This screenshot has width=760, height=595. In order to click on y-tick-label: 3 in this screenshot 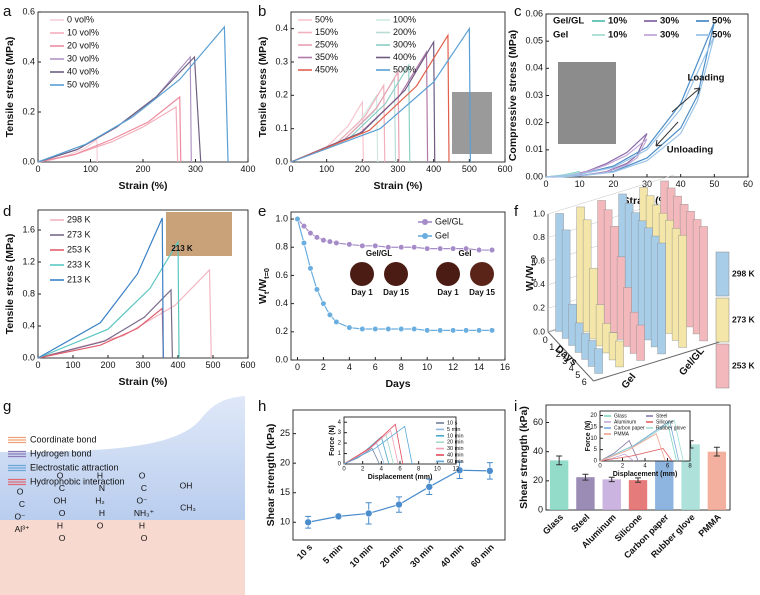, I will do `click(340, 433)`.